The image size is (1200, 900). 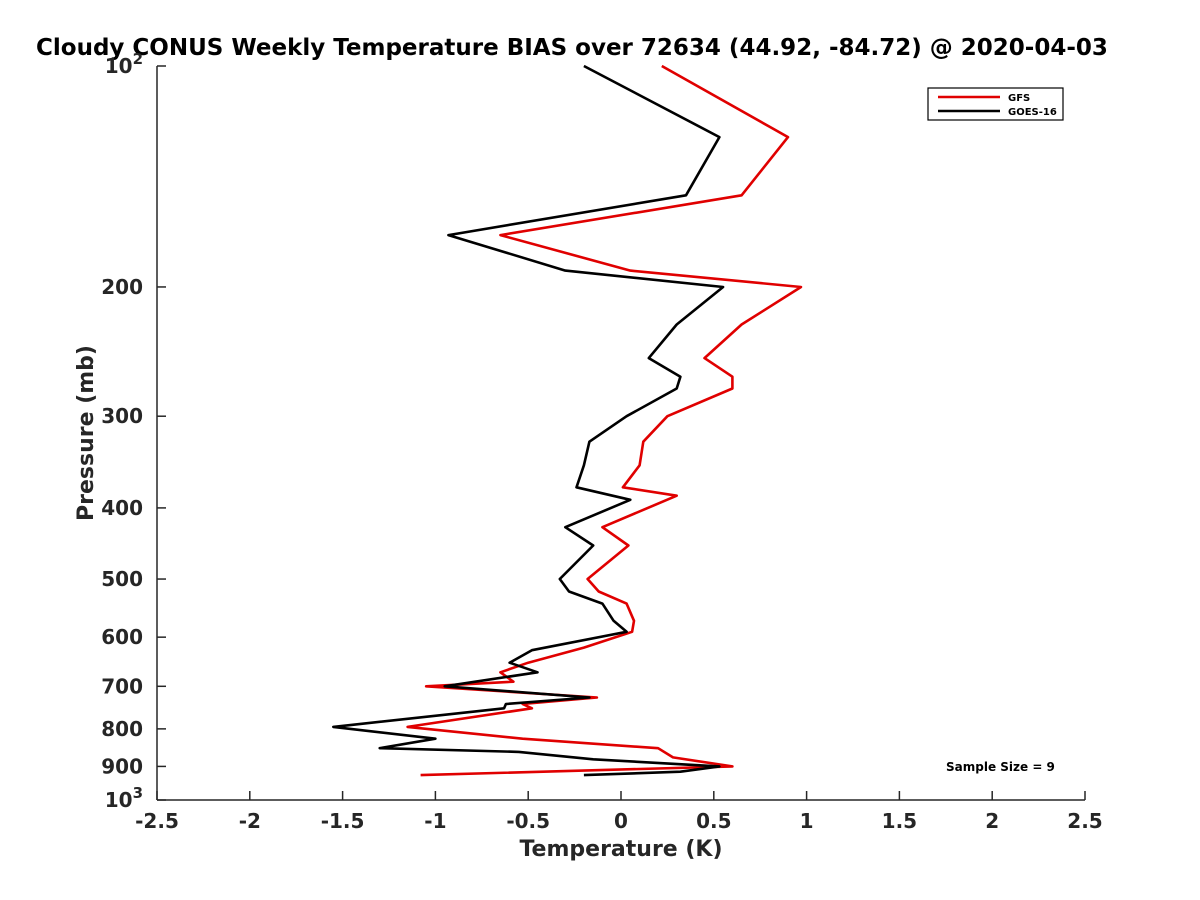 I want to click on x-tick-label: -0.5, so click(x=528, y=821).